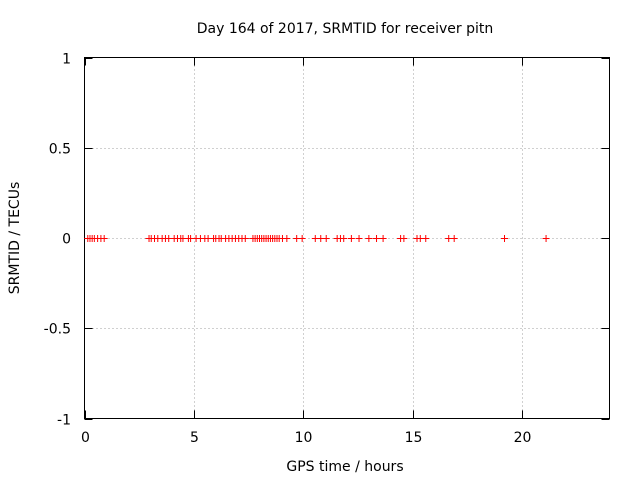  What do you see at coordinates (85, 438) in the screenshot?
I see `x-tick-label: 0` at bounding box center [85, 438].